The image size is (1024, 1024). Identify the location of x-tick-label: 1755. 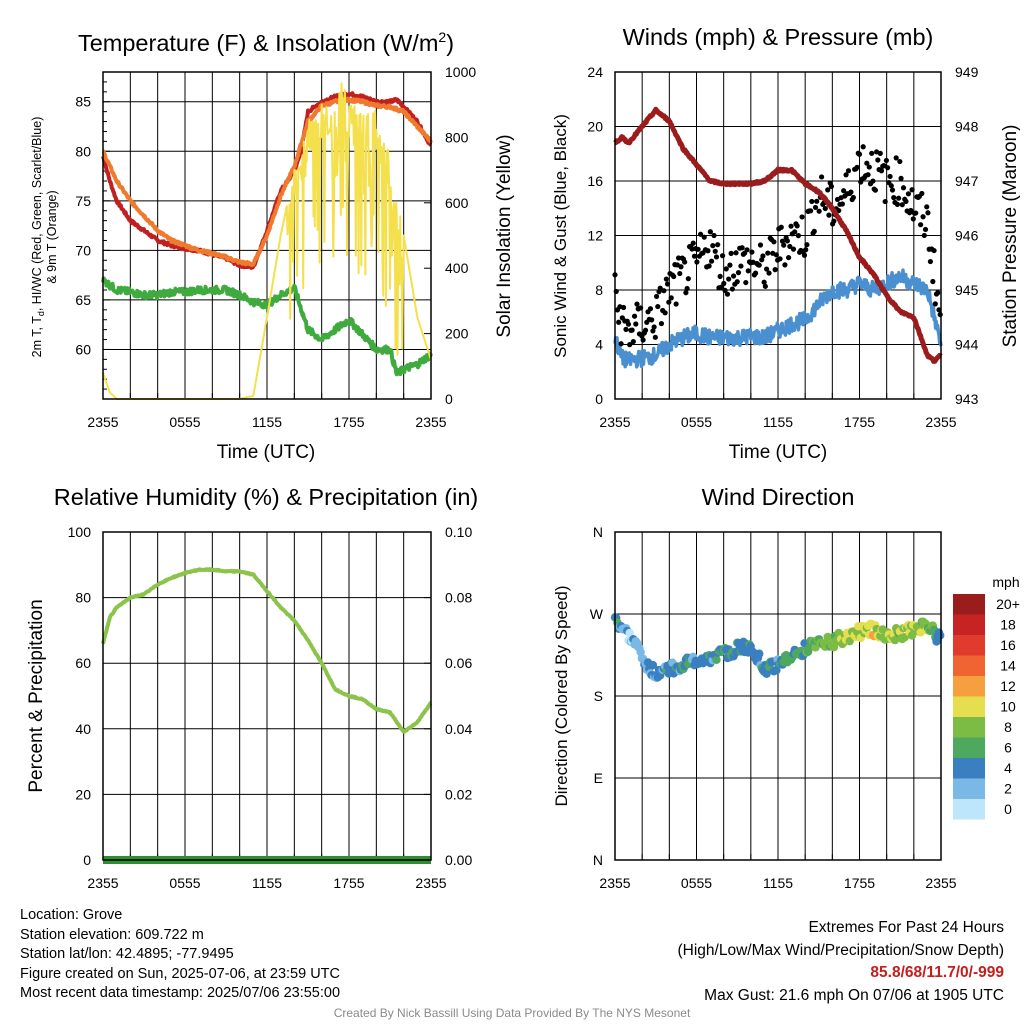
(859, 422).